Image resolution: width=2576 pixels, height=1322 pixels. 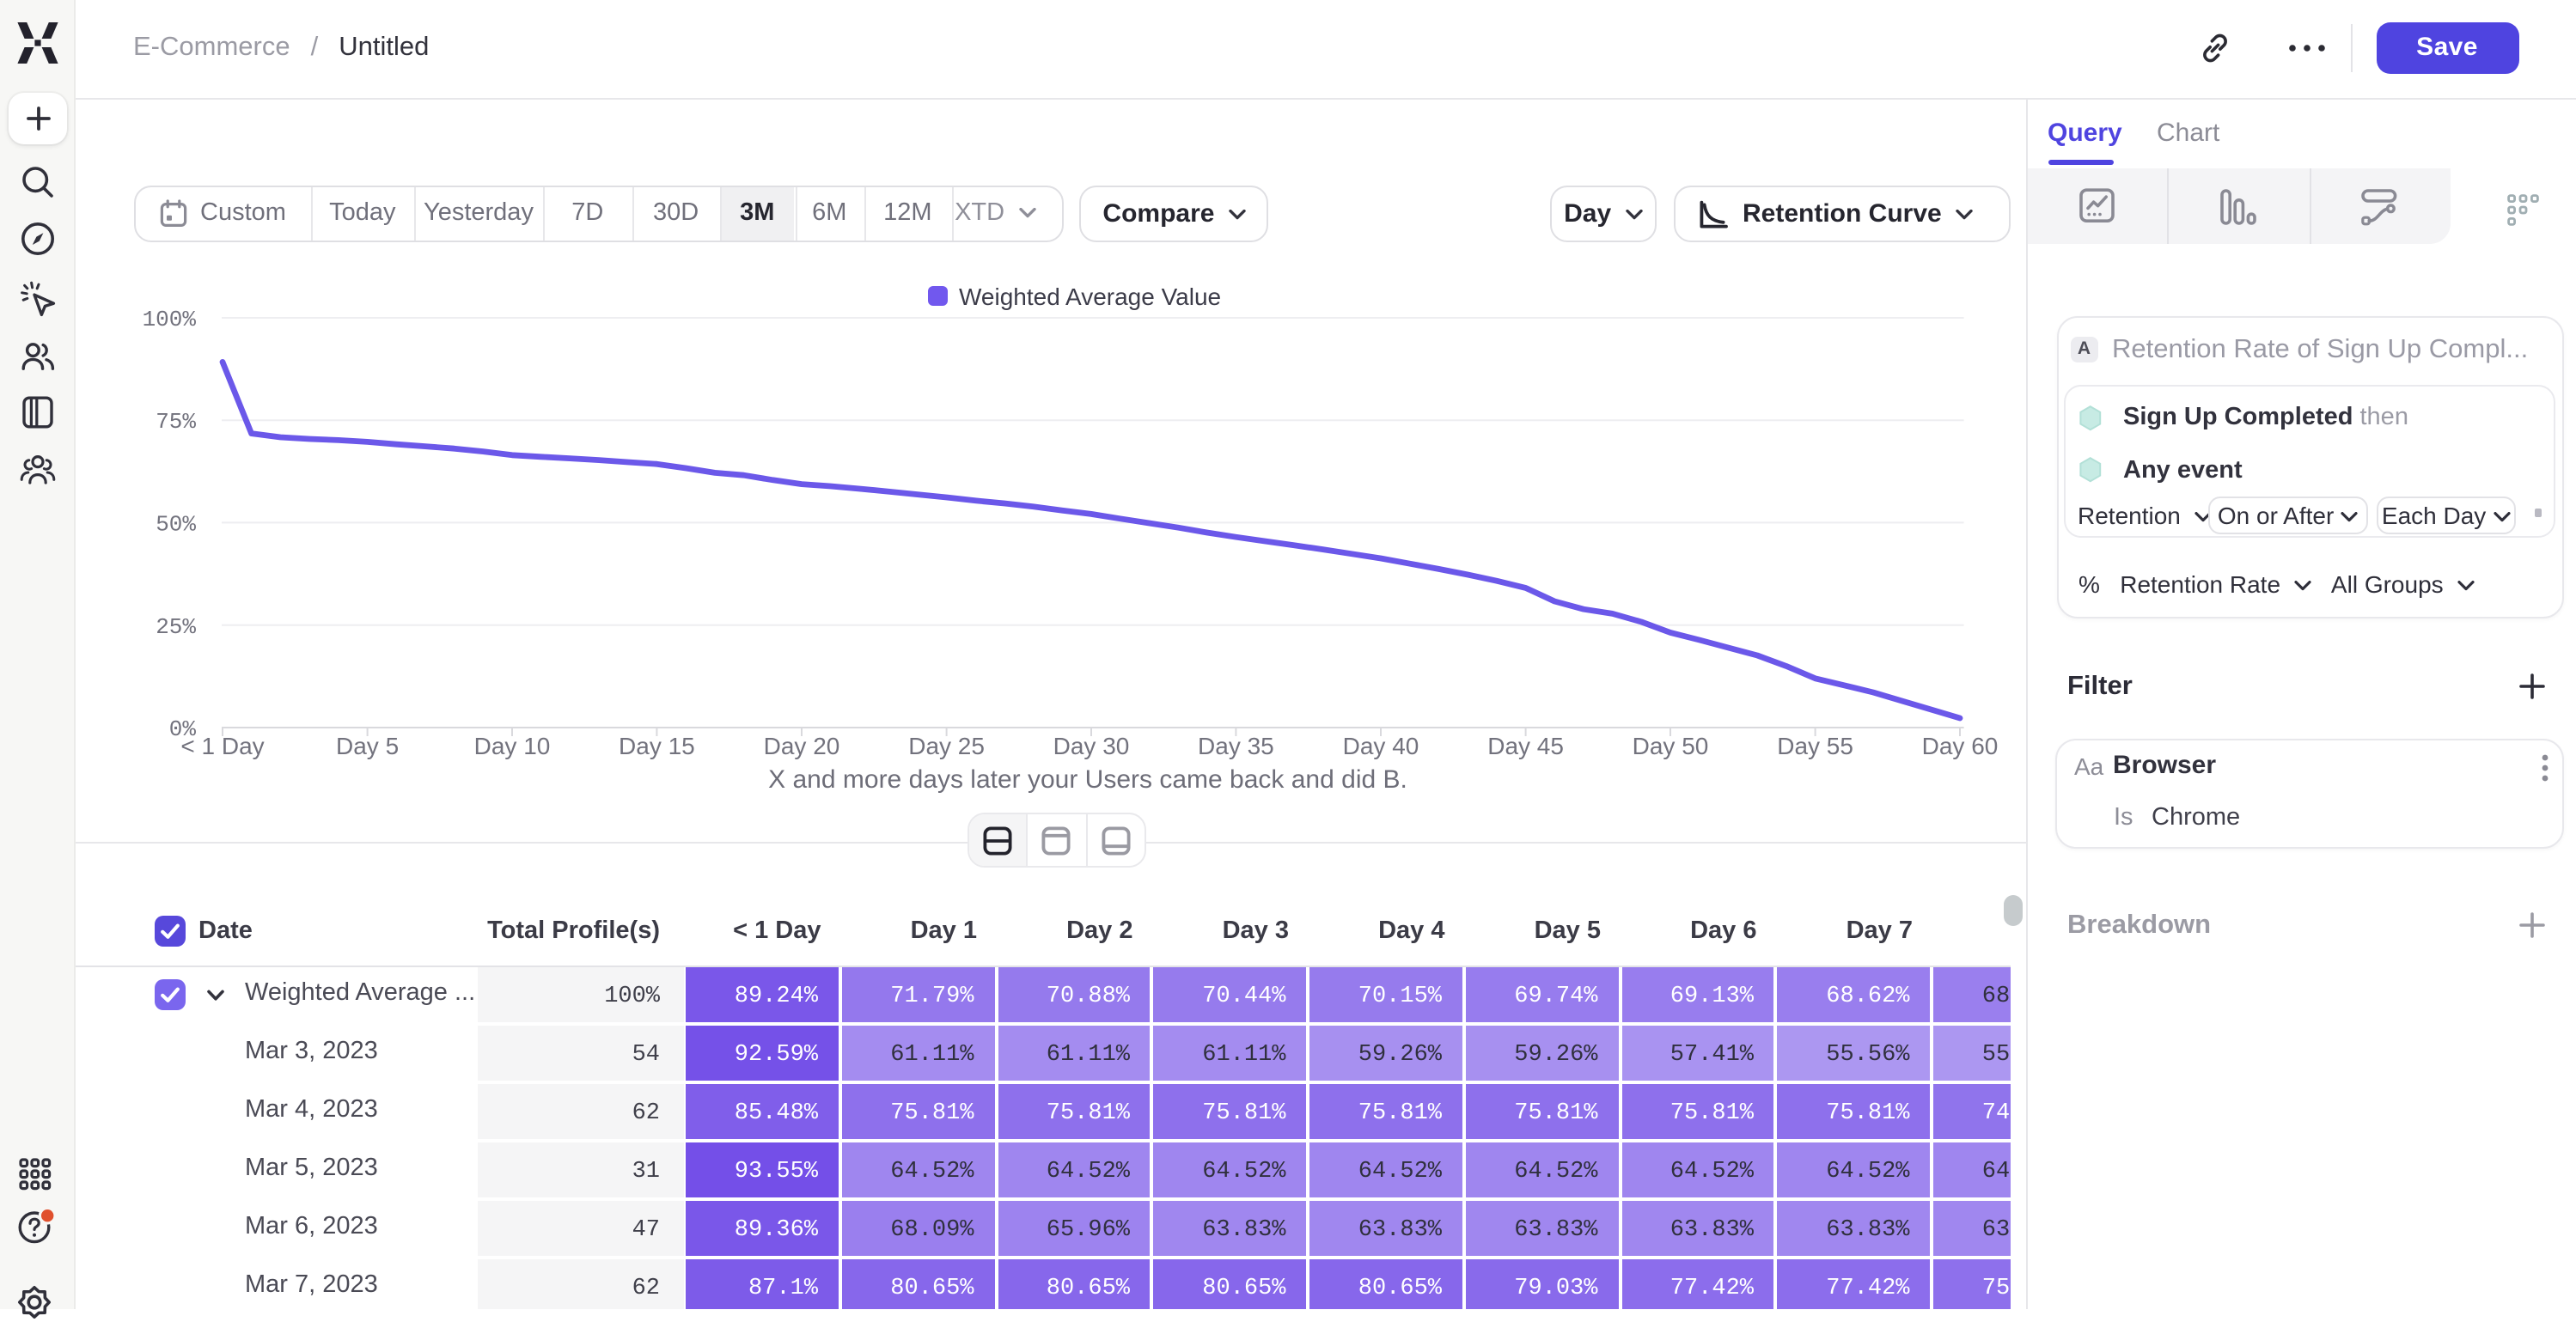 I want to click on svg-text: Day 10, so click(x=512, y=746).